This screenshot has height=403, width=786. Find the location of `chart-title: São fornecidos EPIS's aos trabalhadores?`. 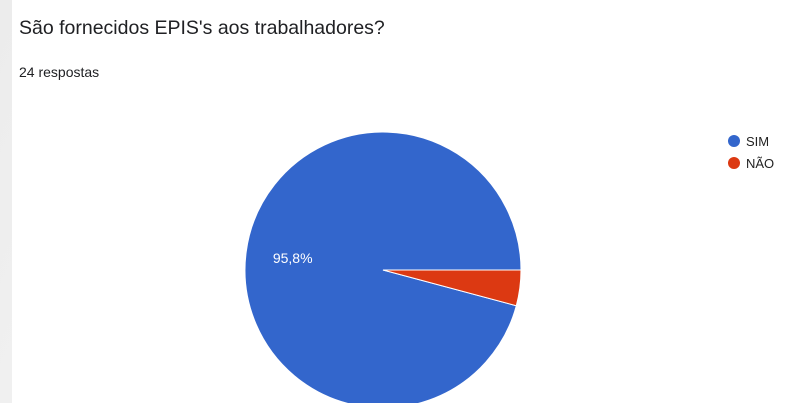

chart-title: São fornecidos EPIS's aos trabalhadores? is located at coordinates (202, 28).